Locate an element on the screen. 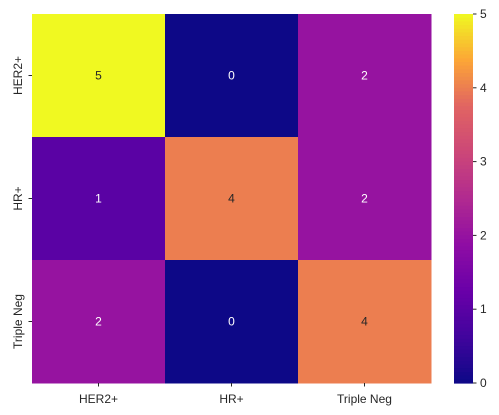  colorbar-tick-label: 0 is located at coordinates (483, 383).